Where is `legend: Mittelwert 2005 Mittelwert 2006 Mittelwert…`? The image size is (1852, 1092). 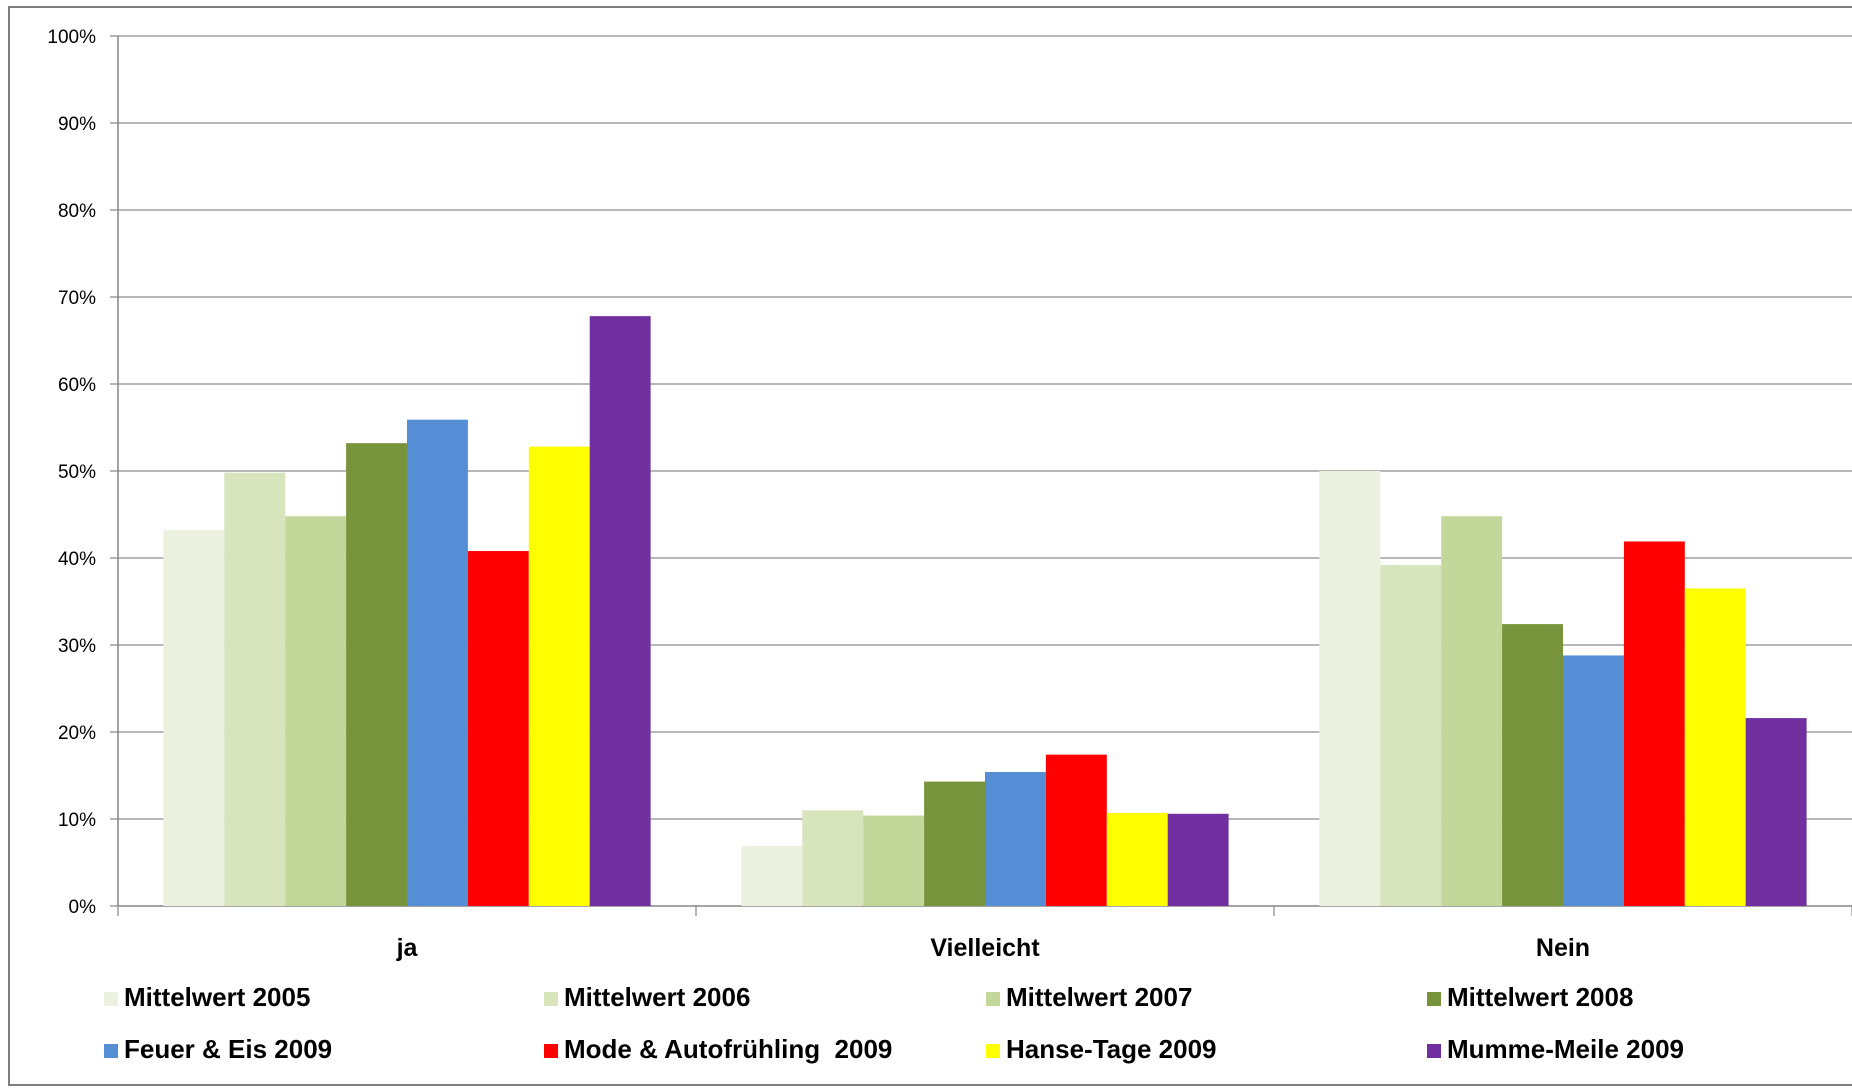 legend: Mittelwert 2005 Mittelwert 2006 Mittelwert… is located at coordinates (894, 1023).